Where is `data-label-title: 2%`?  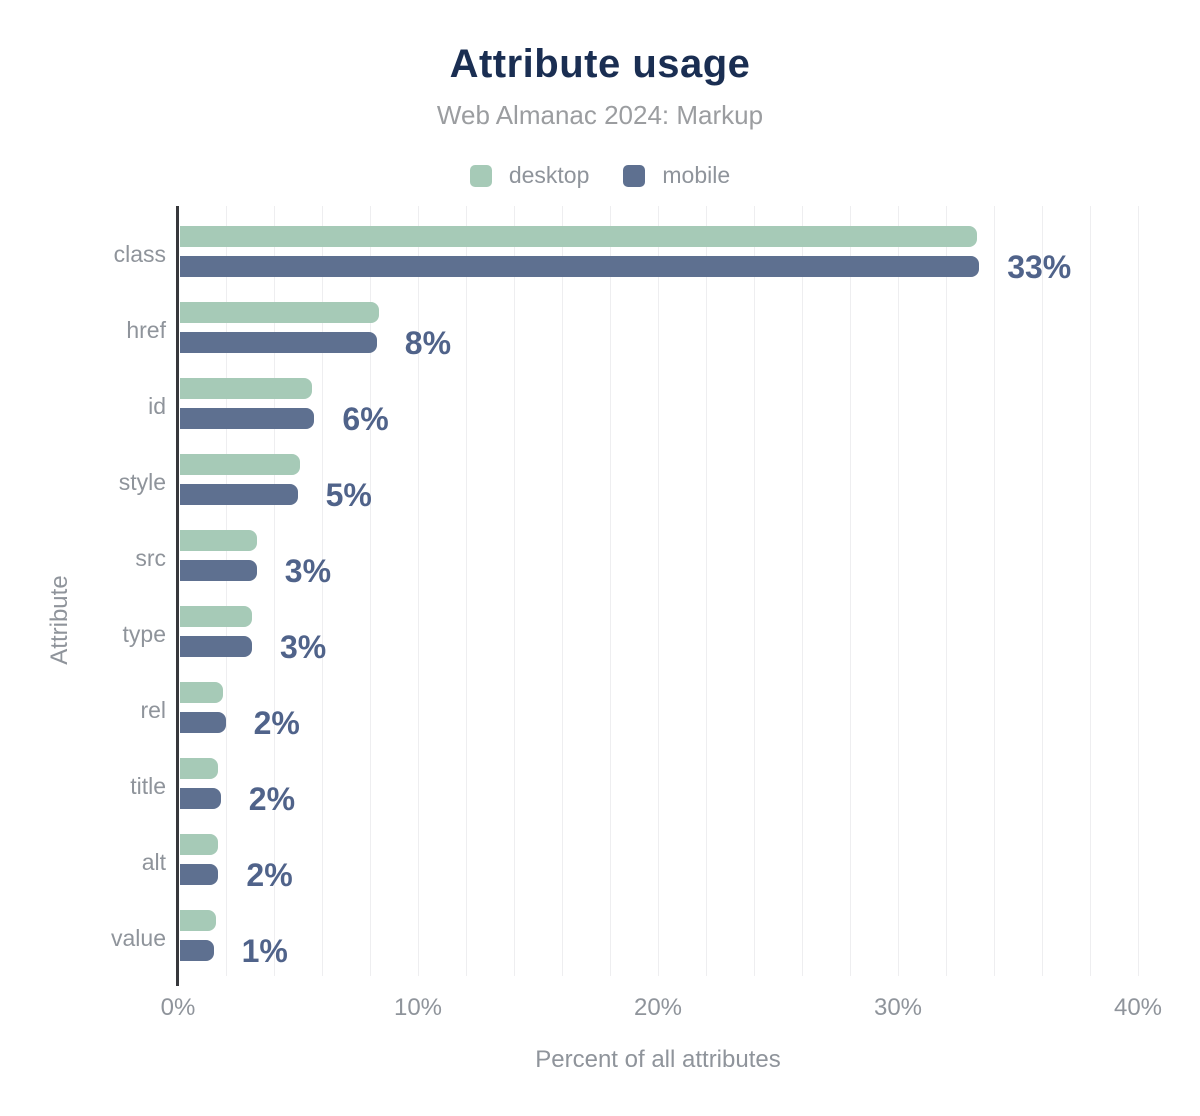 data-label-title: 2% is located at coordinates (272, 798).